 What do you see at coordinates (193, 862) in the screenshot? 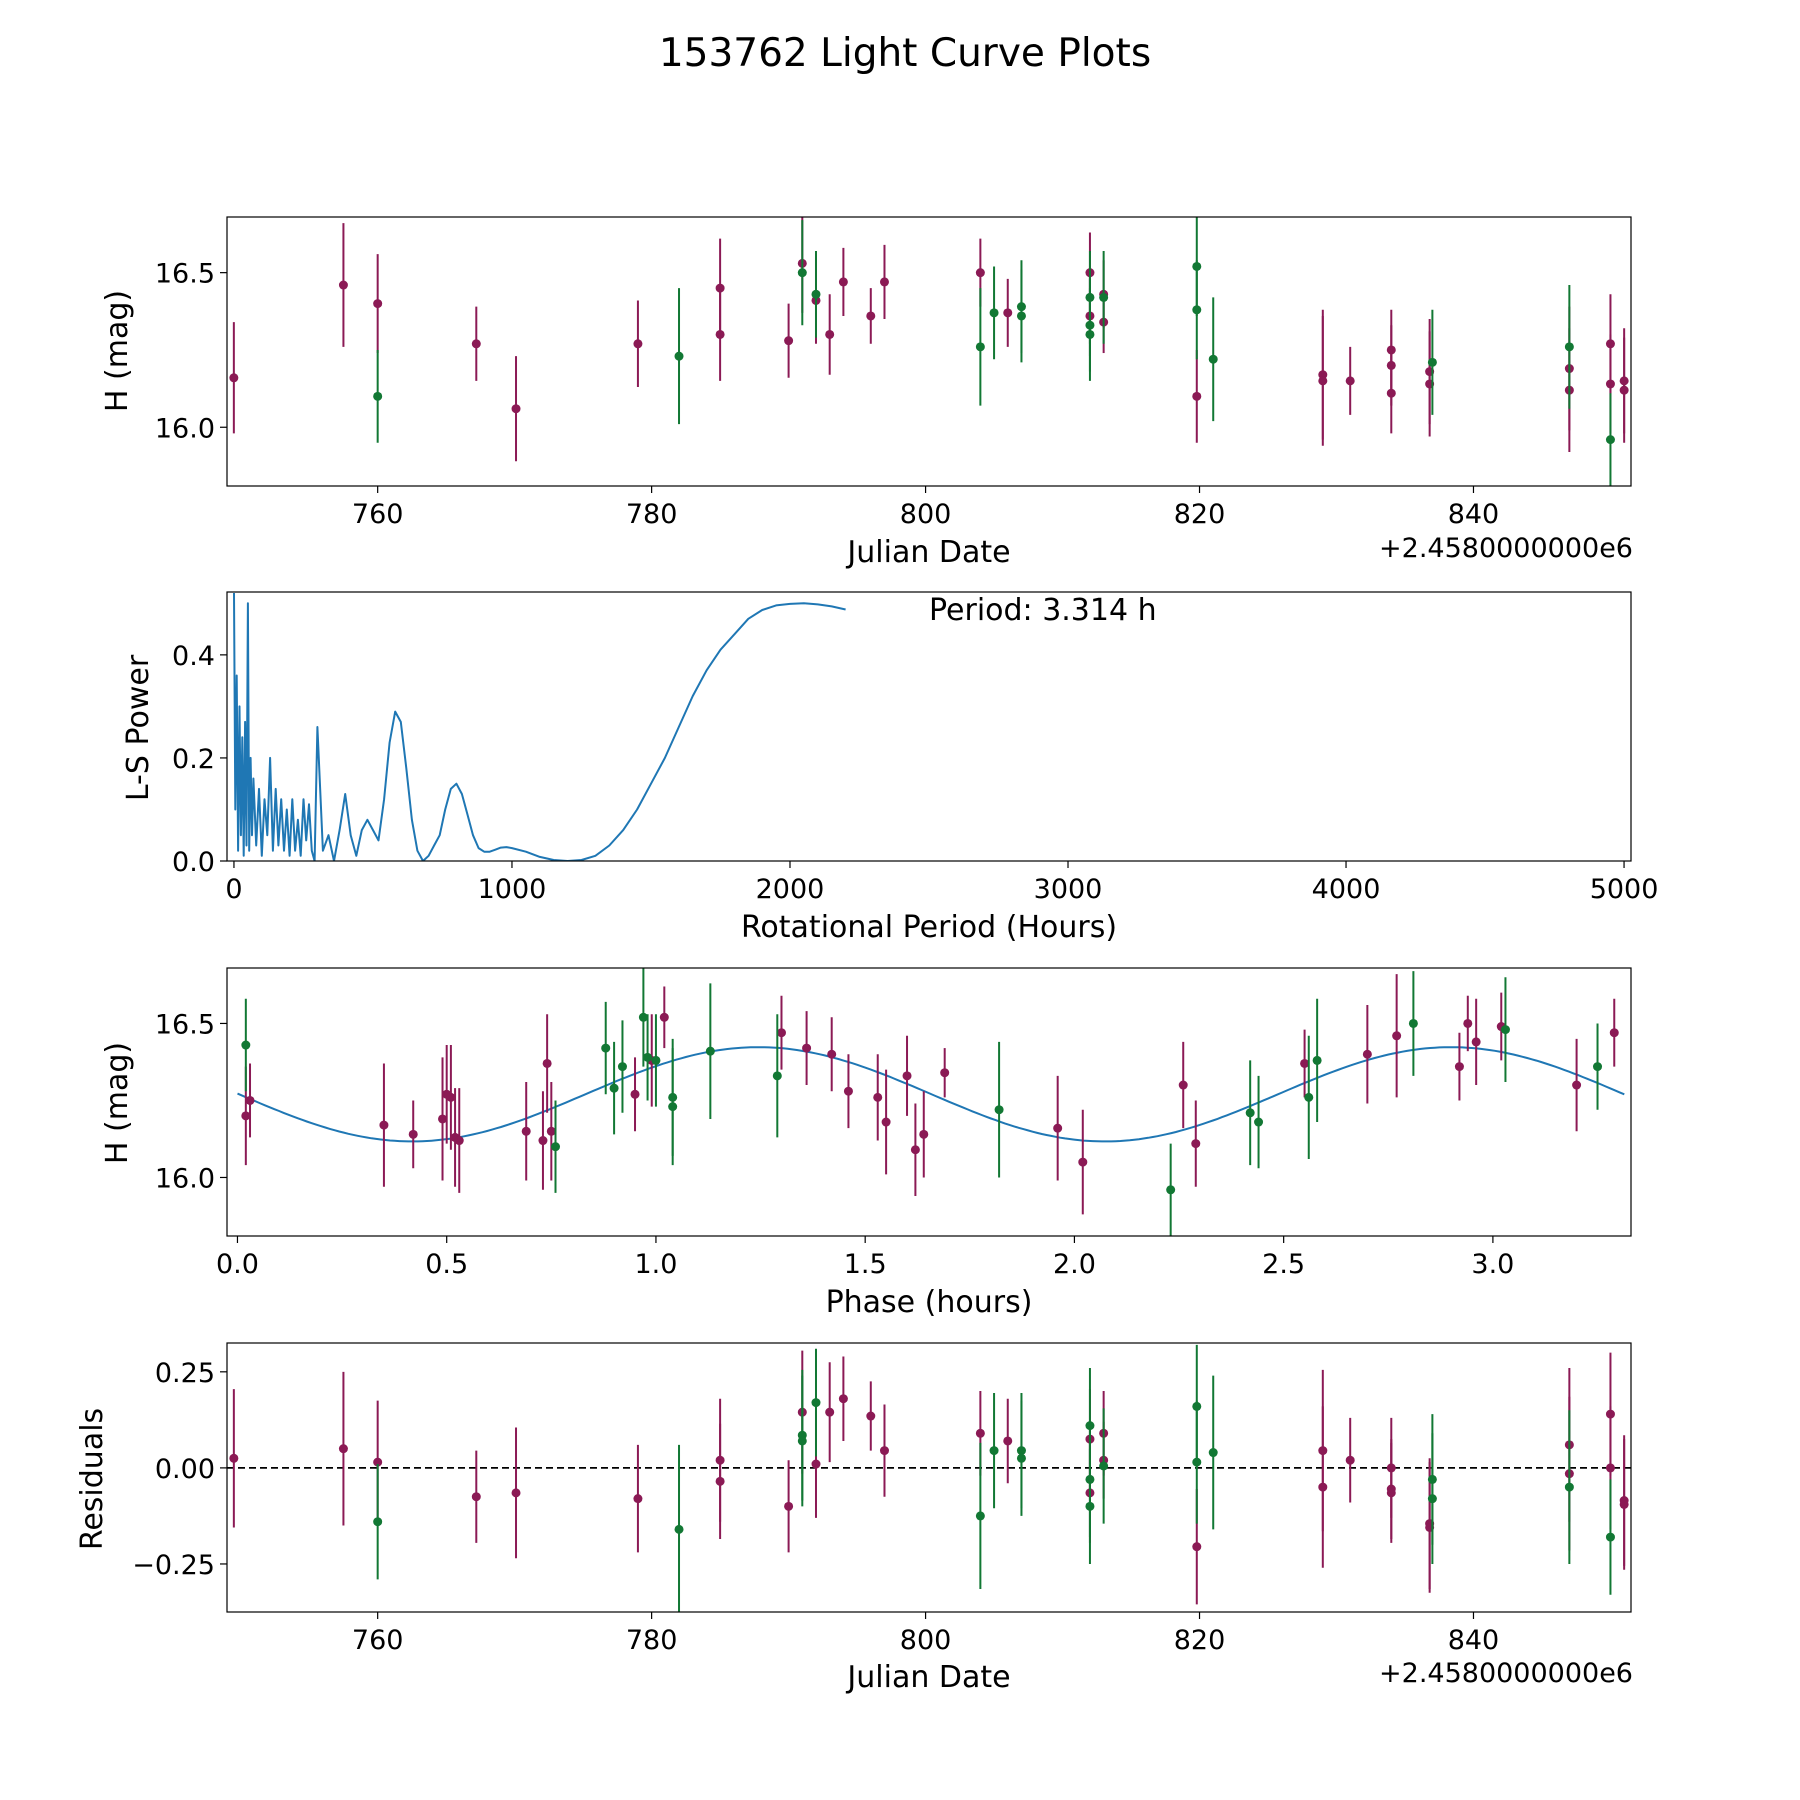
I see `y-tick-label: 0.0` at bounding box center [193, 862].